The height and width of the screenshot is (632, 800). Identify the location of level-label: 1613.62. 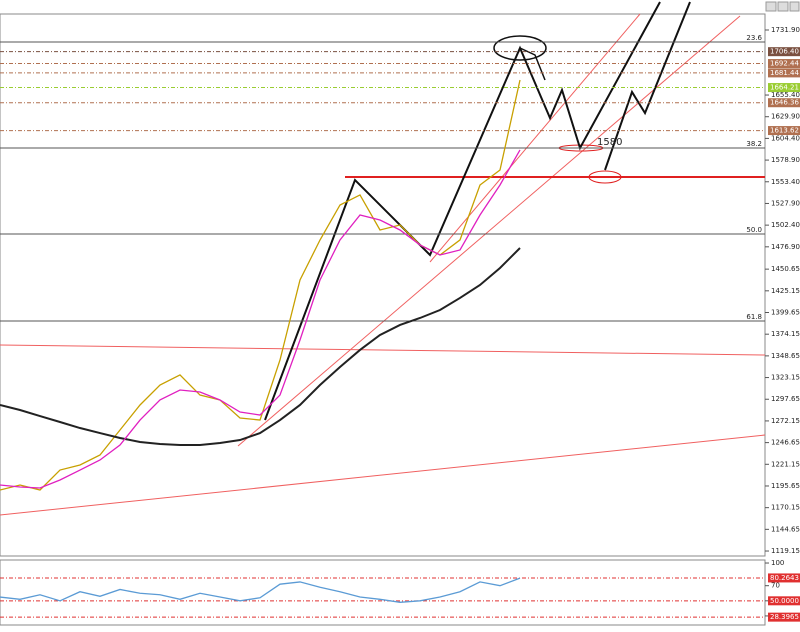
(784, 131).